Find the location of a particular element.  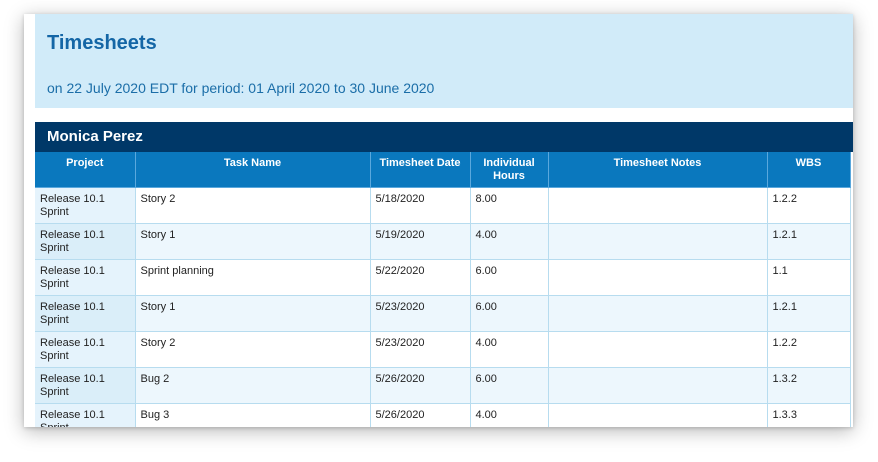

column-header-wbs: WBS is located at coordinates (809, 170).